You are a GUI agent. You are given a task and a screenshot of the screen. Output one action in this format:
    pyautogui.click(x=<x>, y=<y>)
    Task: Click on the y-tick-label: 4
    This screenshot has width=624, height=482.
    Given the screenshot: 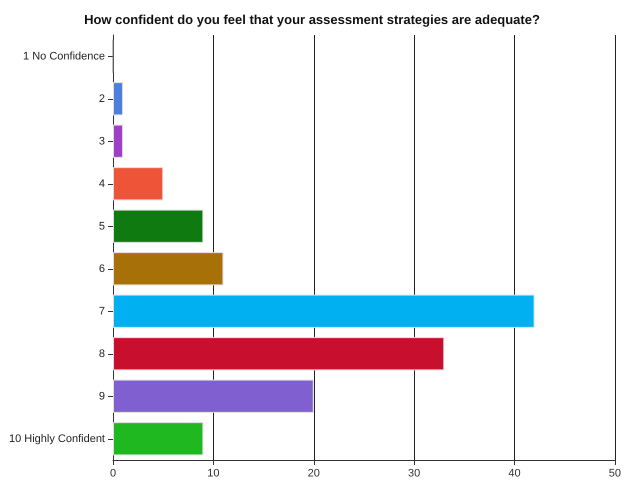 What is the action you would take?
    pyautogui.click(x=101, y=184)
    